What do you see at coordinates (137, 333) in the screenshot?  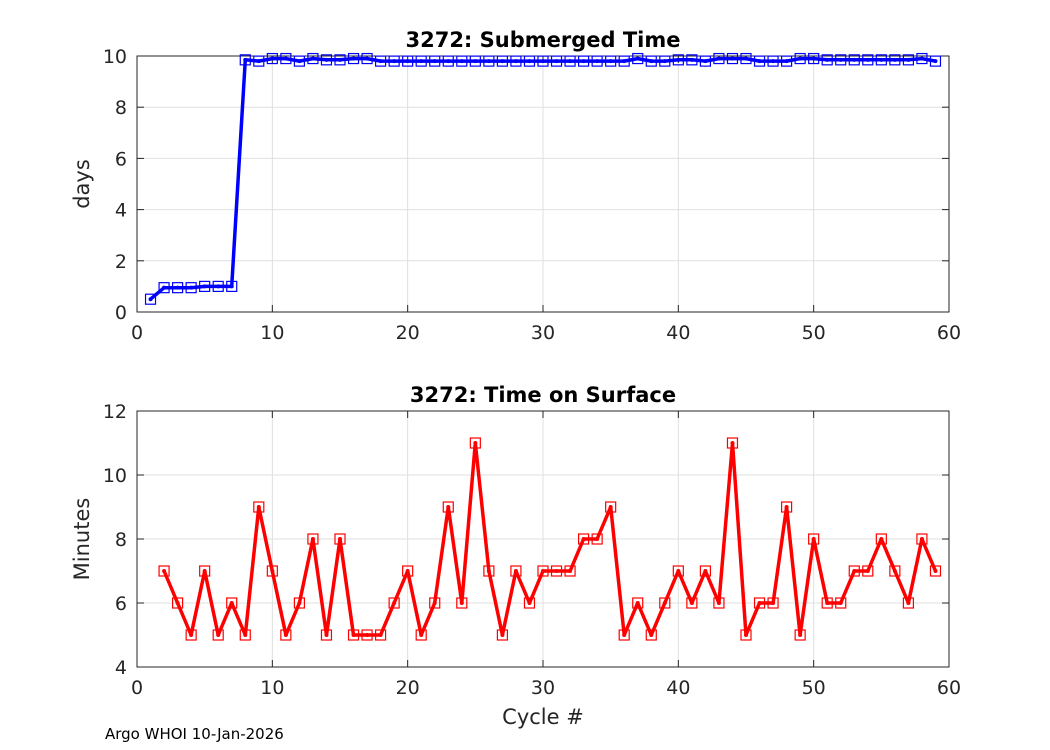 I see `submerged-xtick-label-0: 0` at bounding box center [137, 333].